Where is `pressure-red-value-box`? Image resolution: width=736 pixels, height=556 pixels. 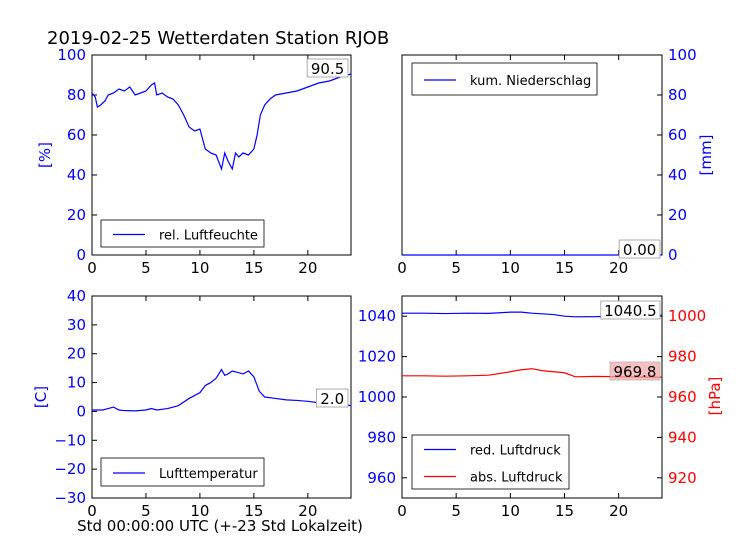
pressure-red-value-box is located at coordinates (630, 310).